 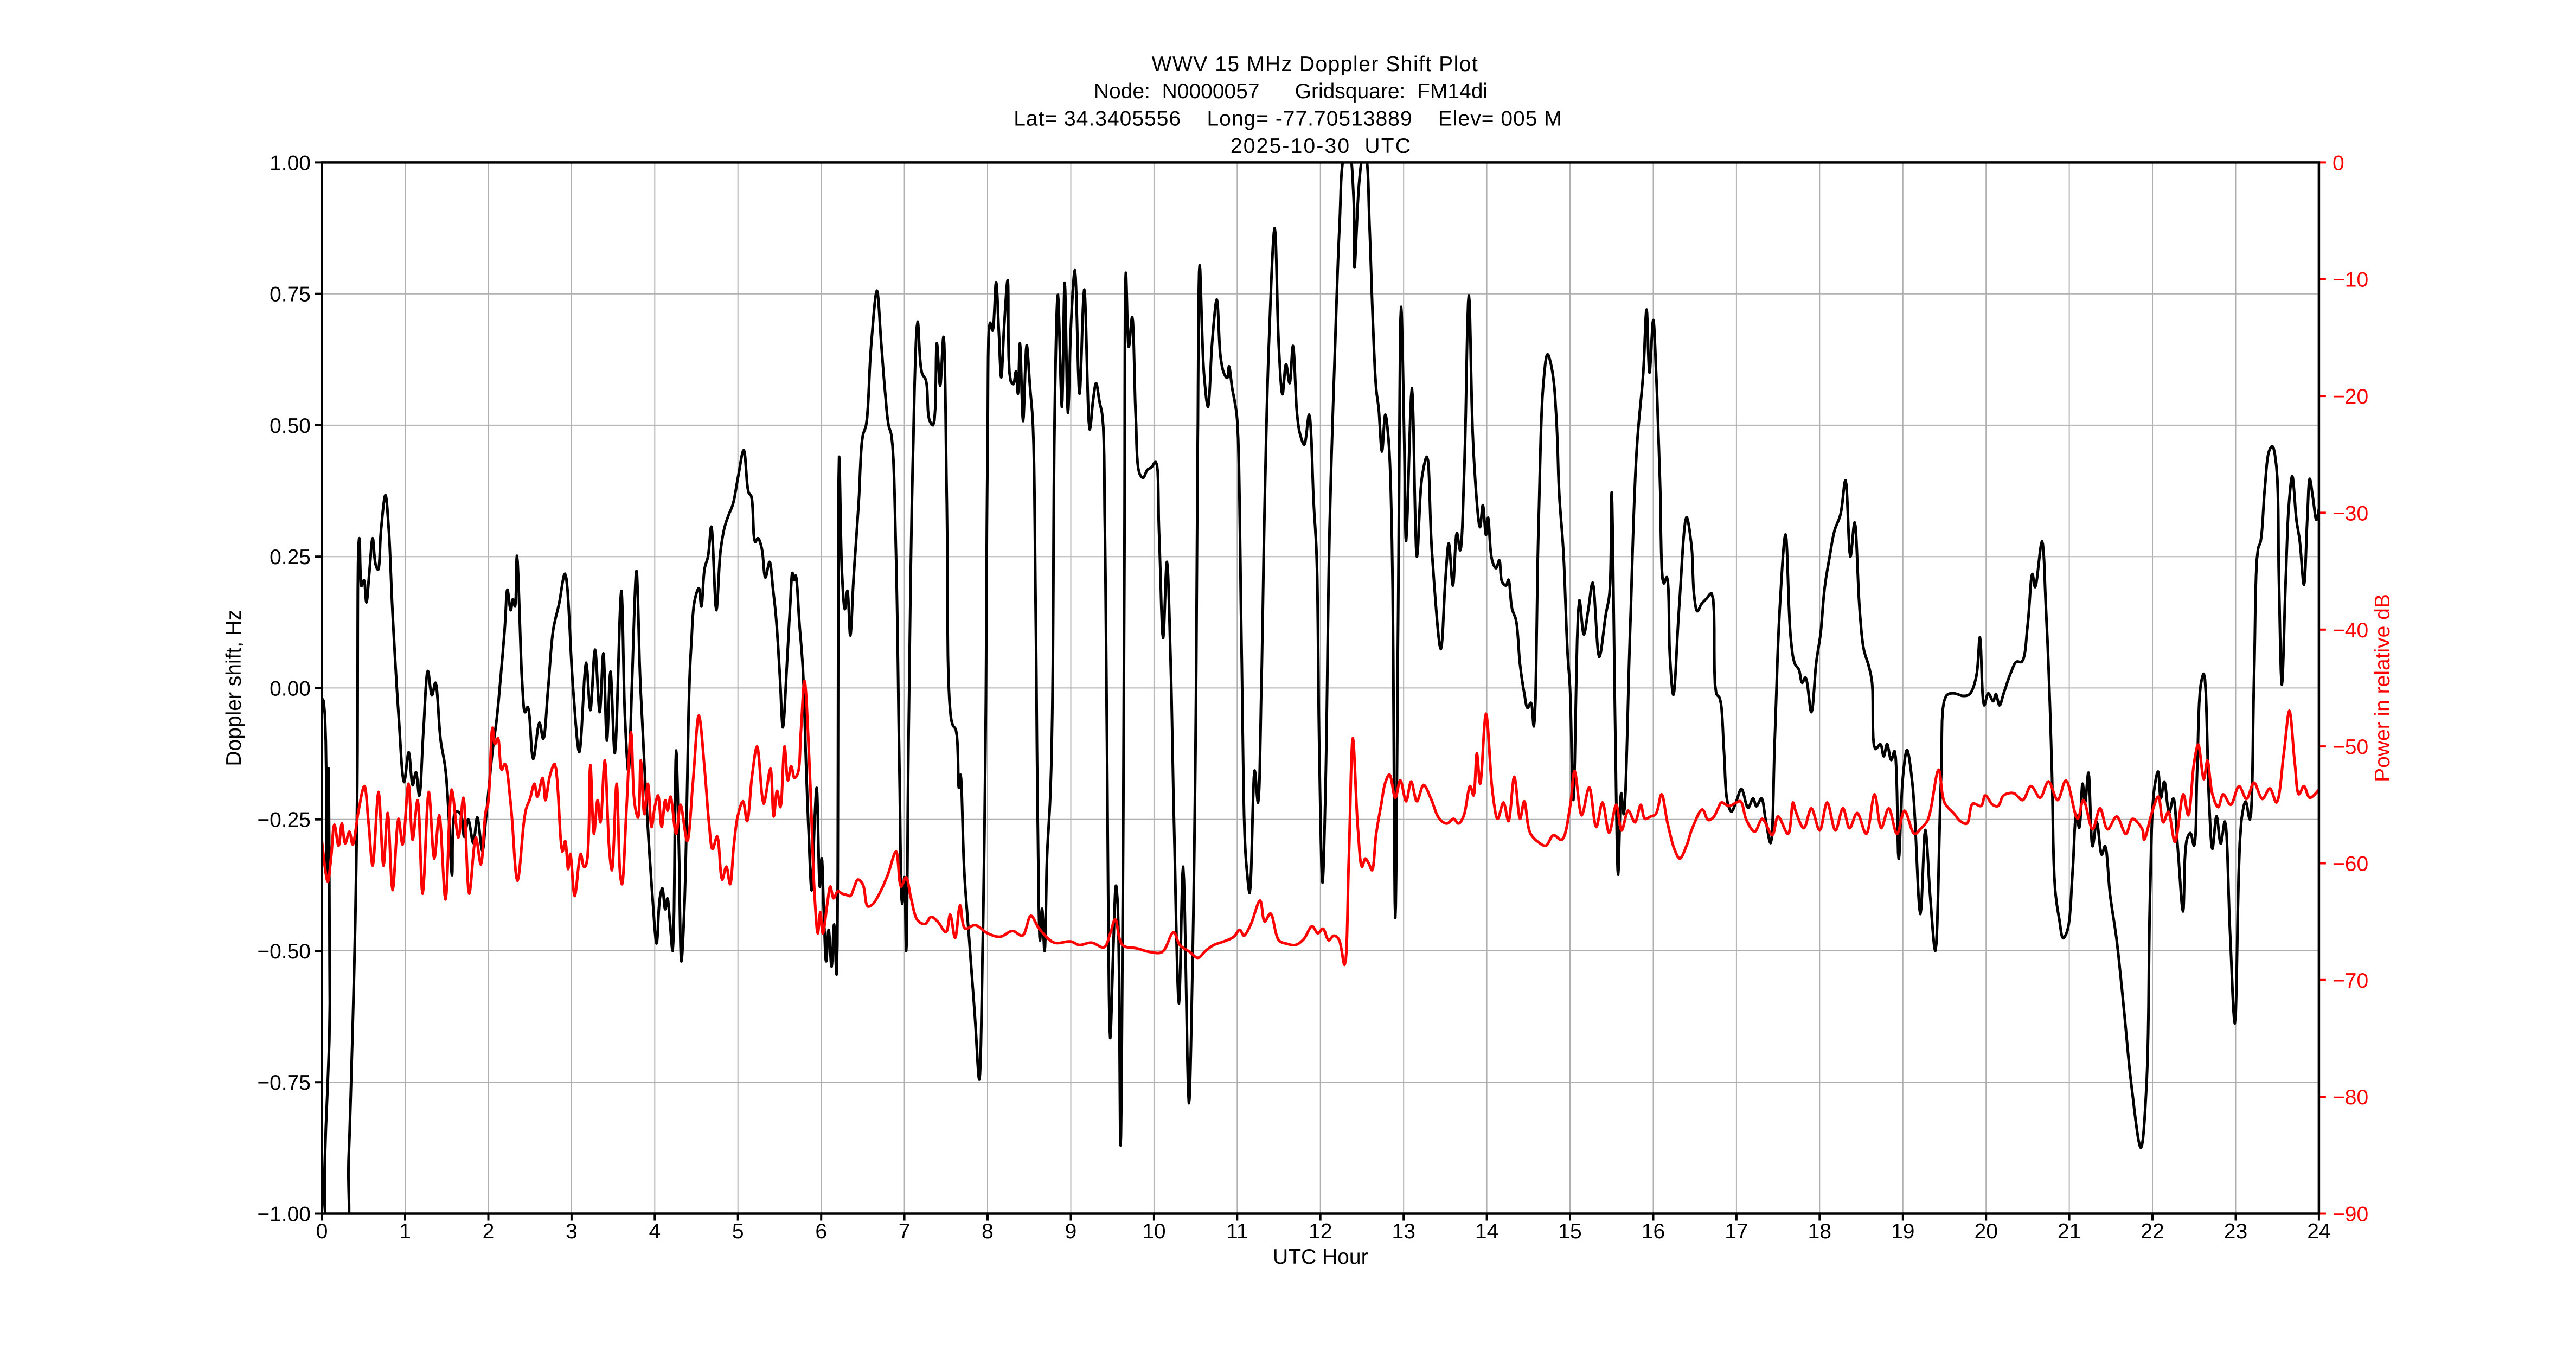 What do you see at coordinates (1291, 91) in the screenshot?
I see `svg-text:Node: N0000057 Gridsquar: Node: N0000057 Gridsquare: FM14di` at bounding box center [1291, 91].